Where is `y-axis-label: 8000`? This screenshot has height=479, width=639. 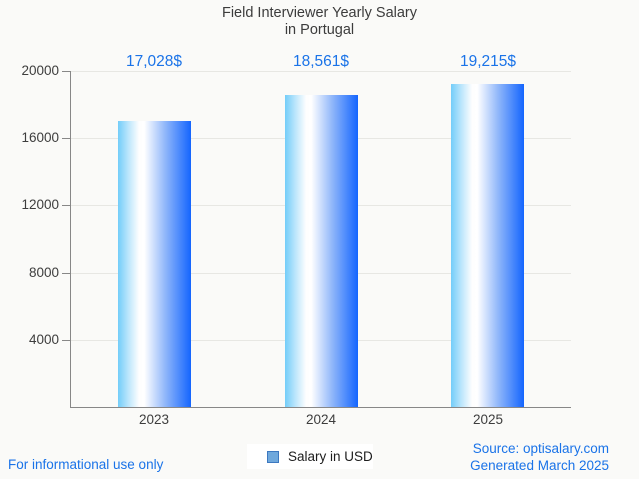
y-axis-label: 8000 is located at coordinates (43, 272).